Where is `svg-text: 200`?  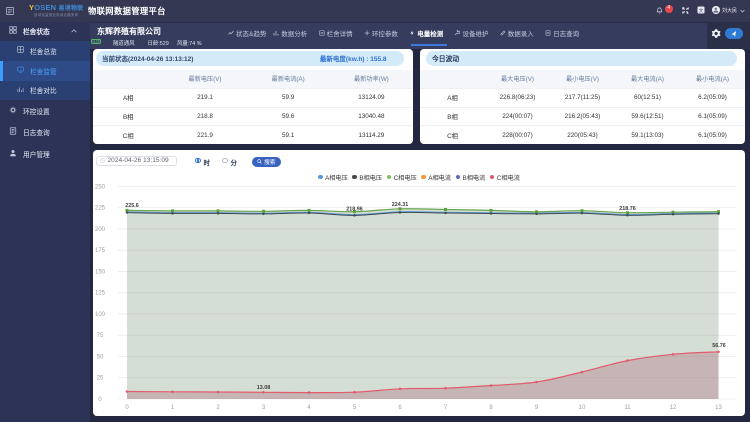
svg-text: 200 is located at coordinates (100, 230).